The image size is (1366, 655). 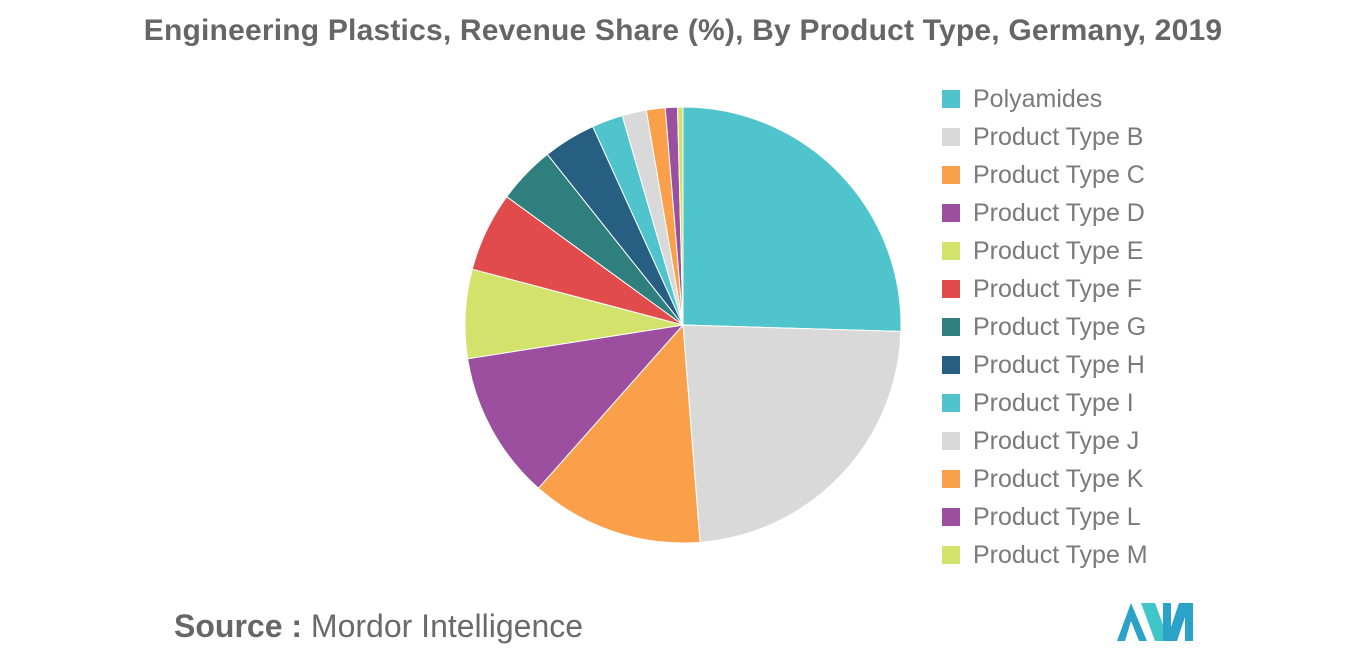 I want to click on legend-item: Product Type J, so click(x=1045, y=441).